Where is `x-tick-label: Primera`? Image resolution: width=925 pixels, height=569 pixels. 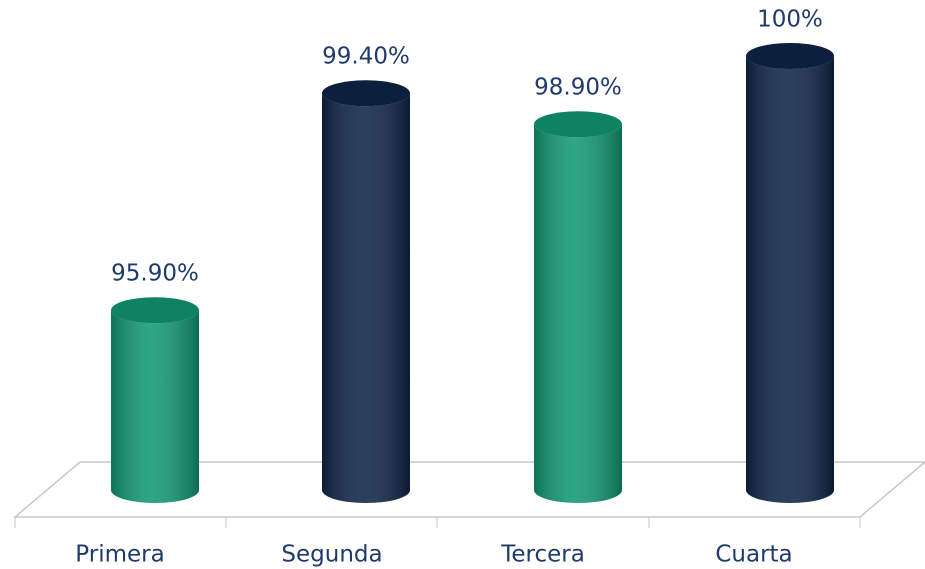 x-tick-label: Primera is located at coordinates (119, 555).